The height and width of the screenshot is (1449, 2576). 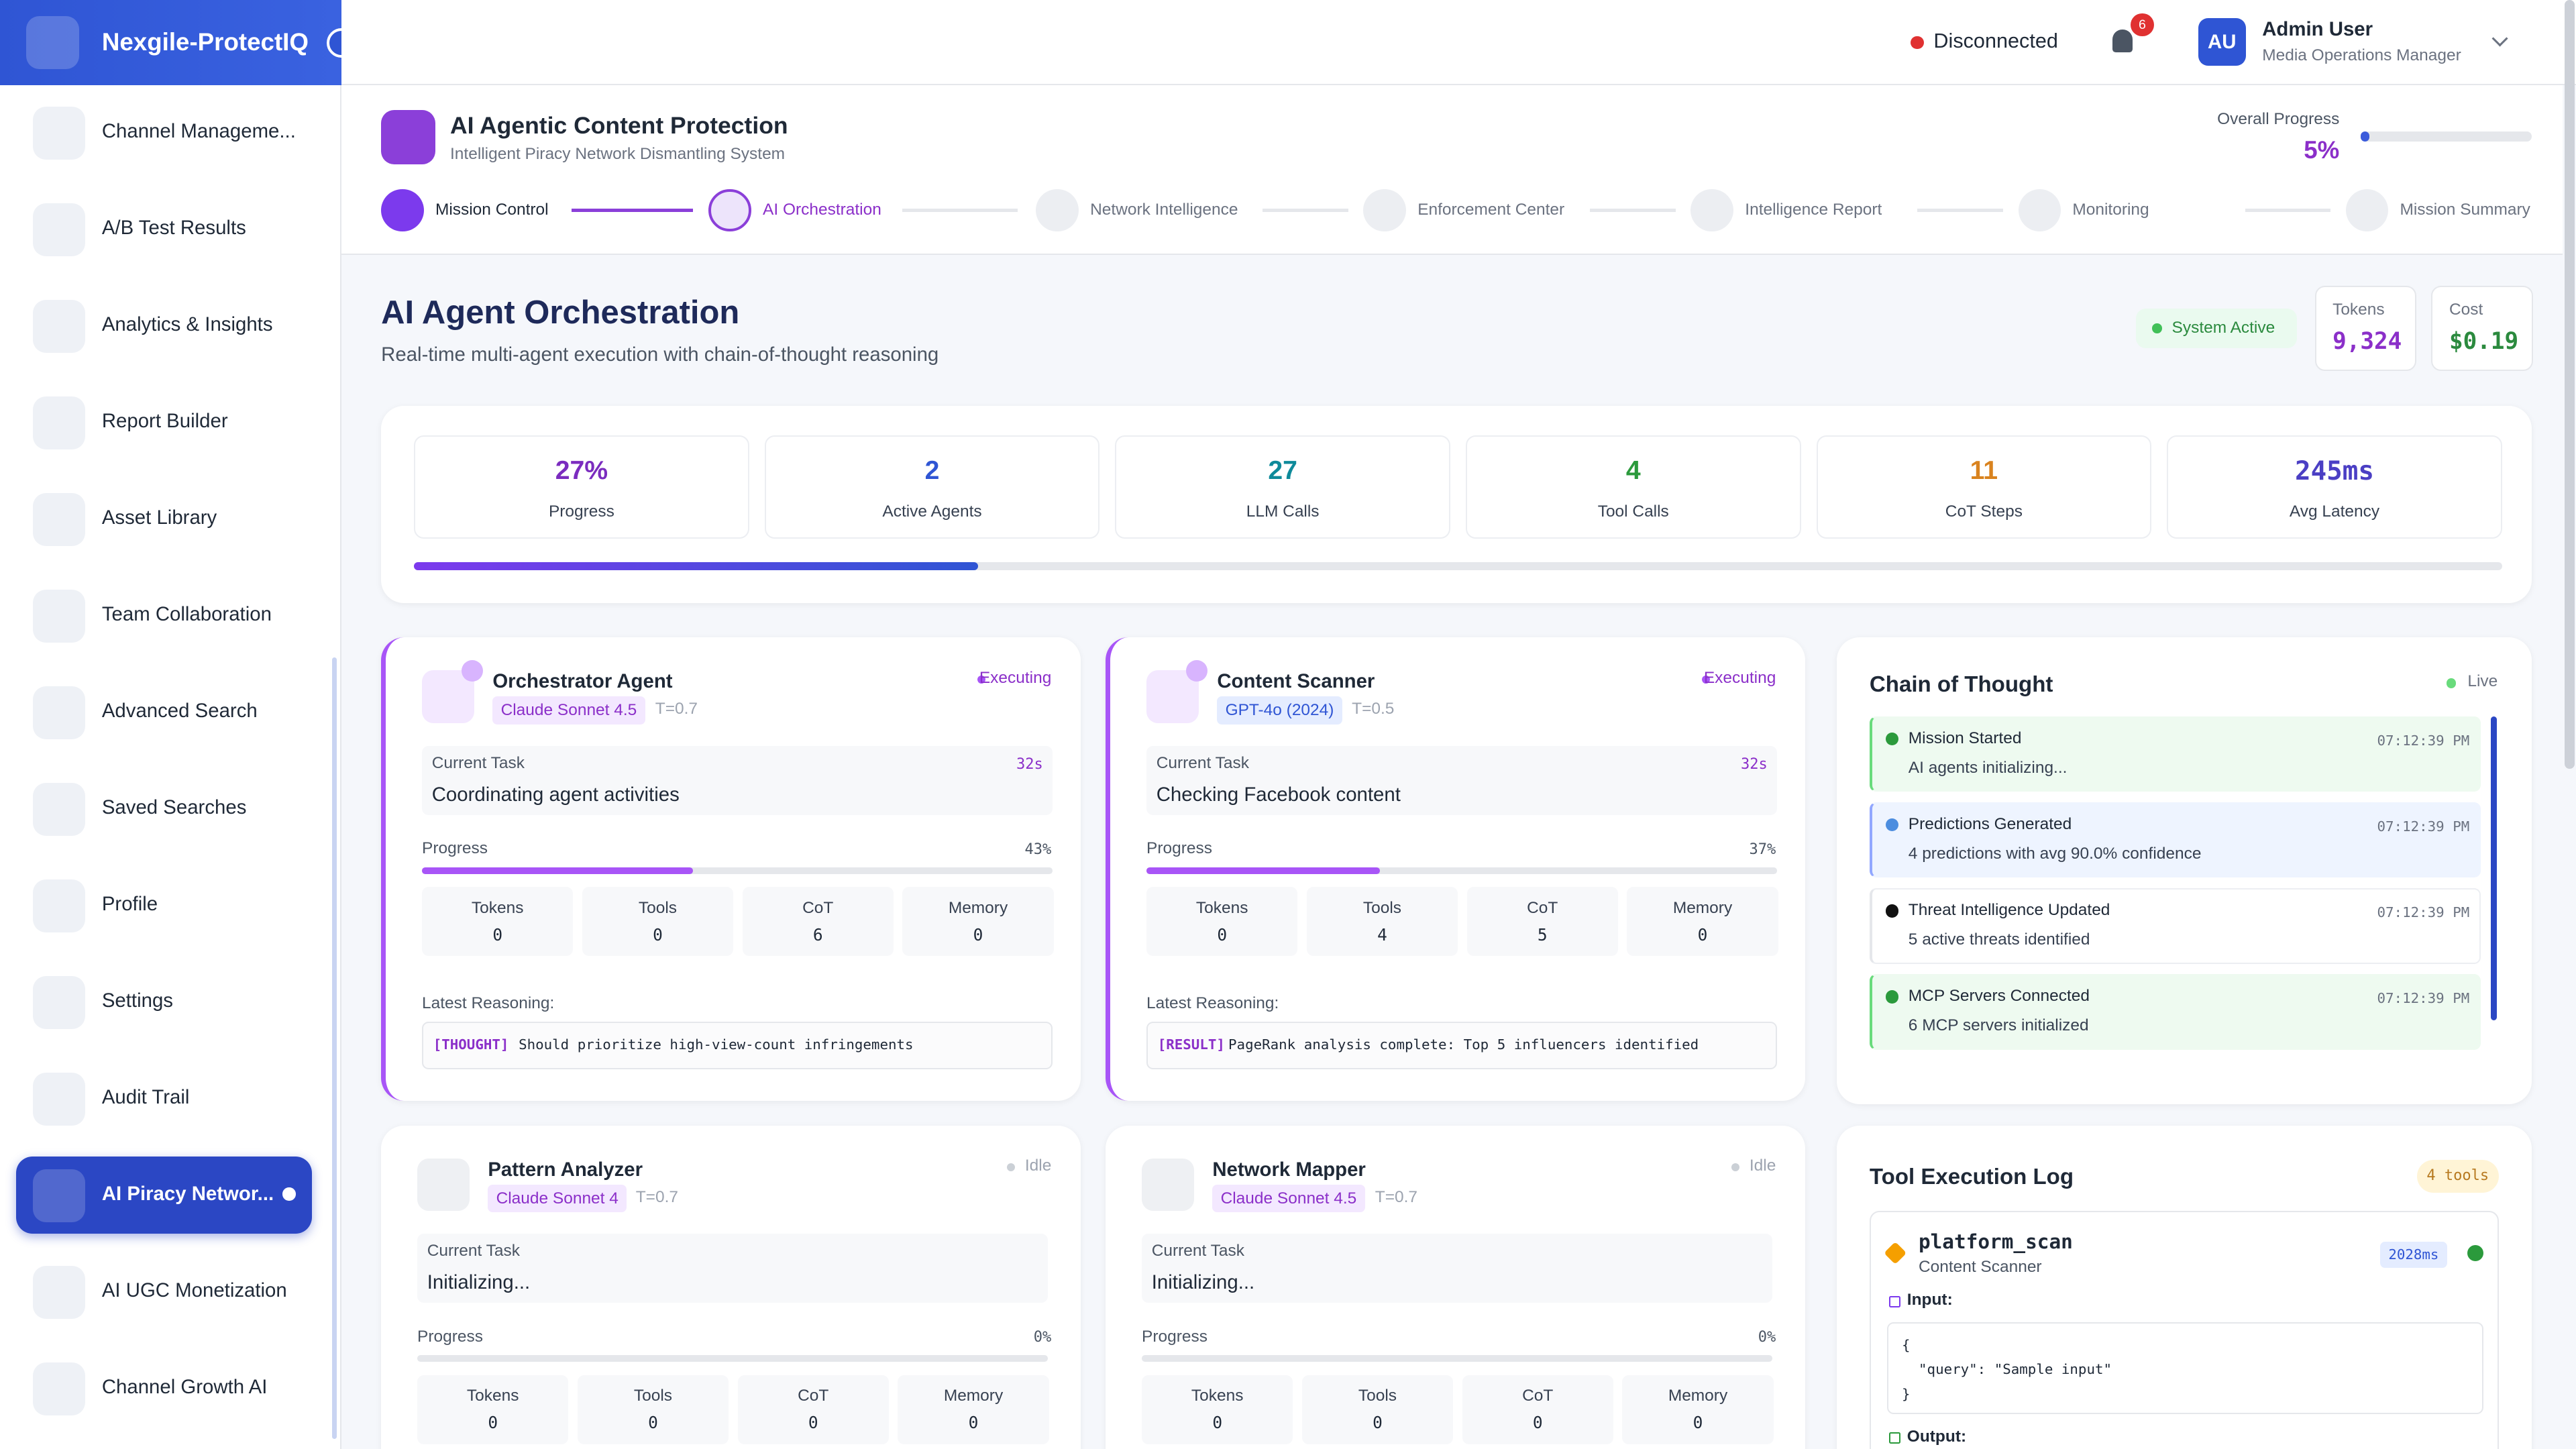 What do you see at coordinates (2110, 209) in the screenshot?
I see `step-label: Monitoring` at bounding box center [2110, 209].